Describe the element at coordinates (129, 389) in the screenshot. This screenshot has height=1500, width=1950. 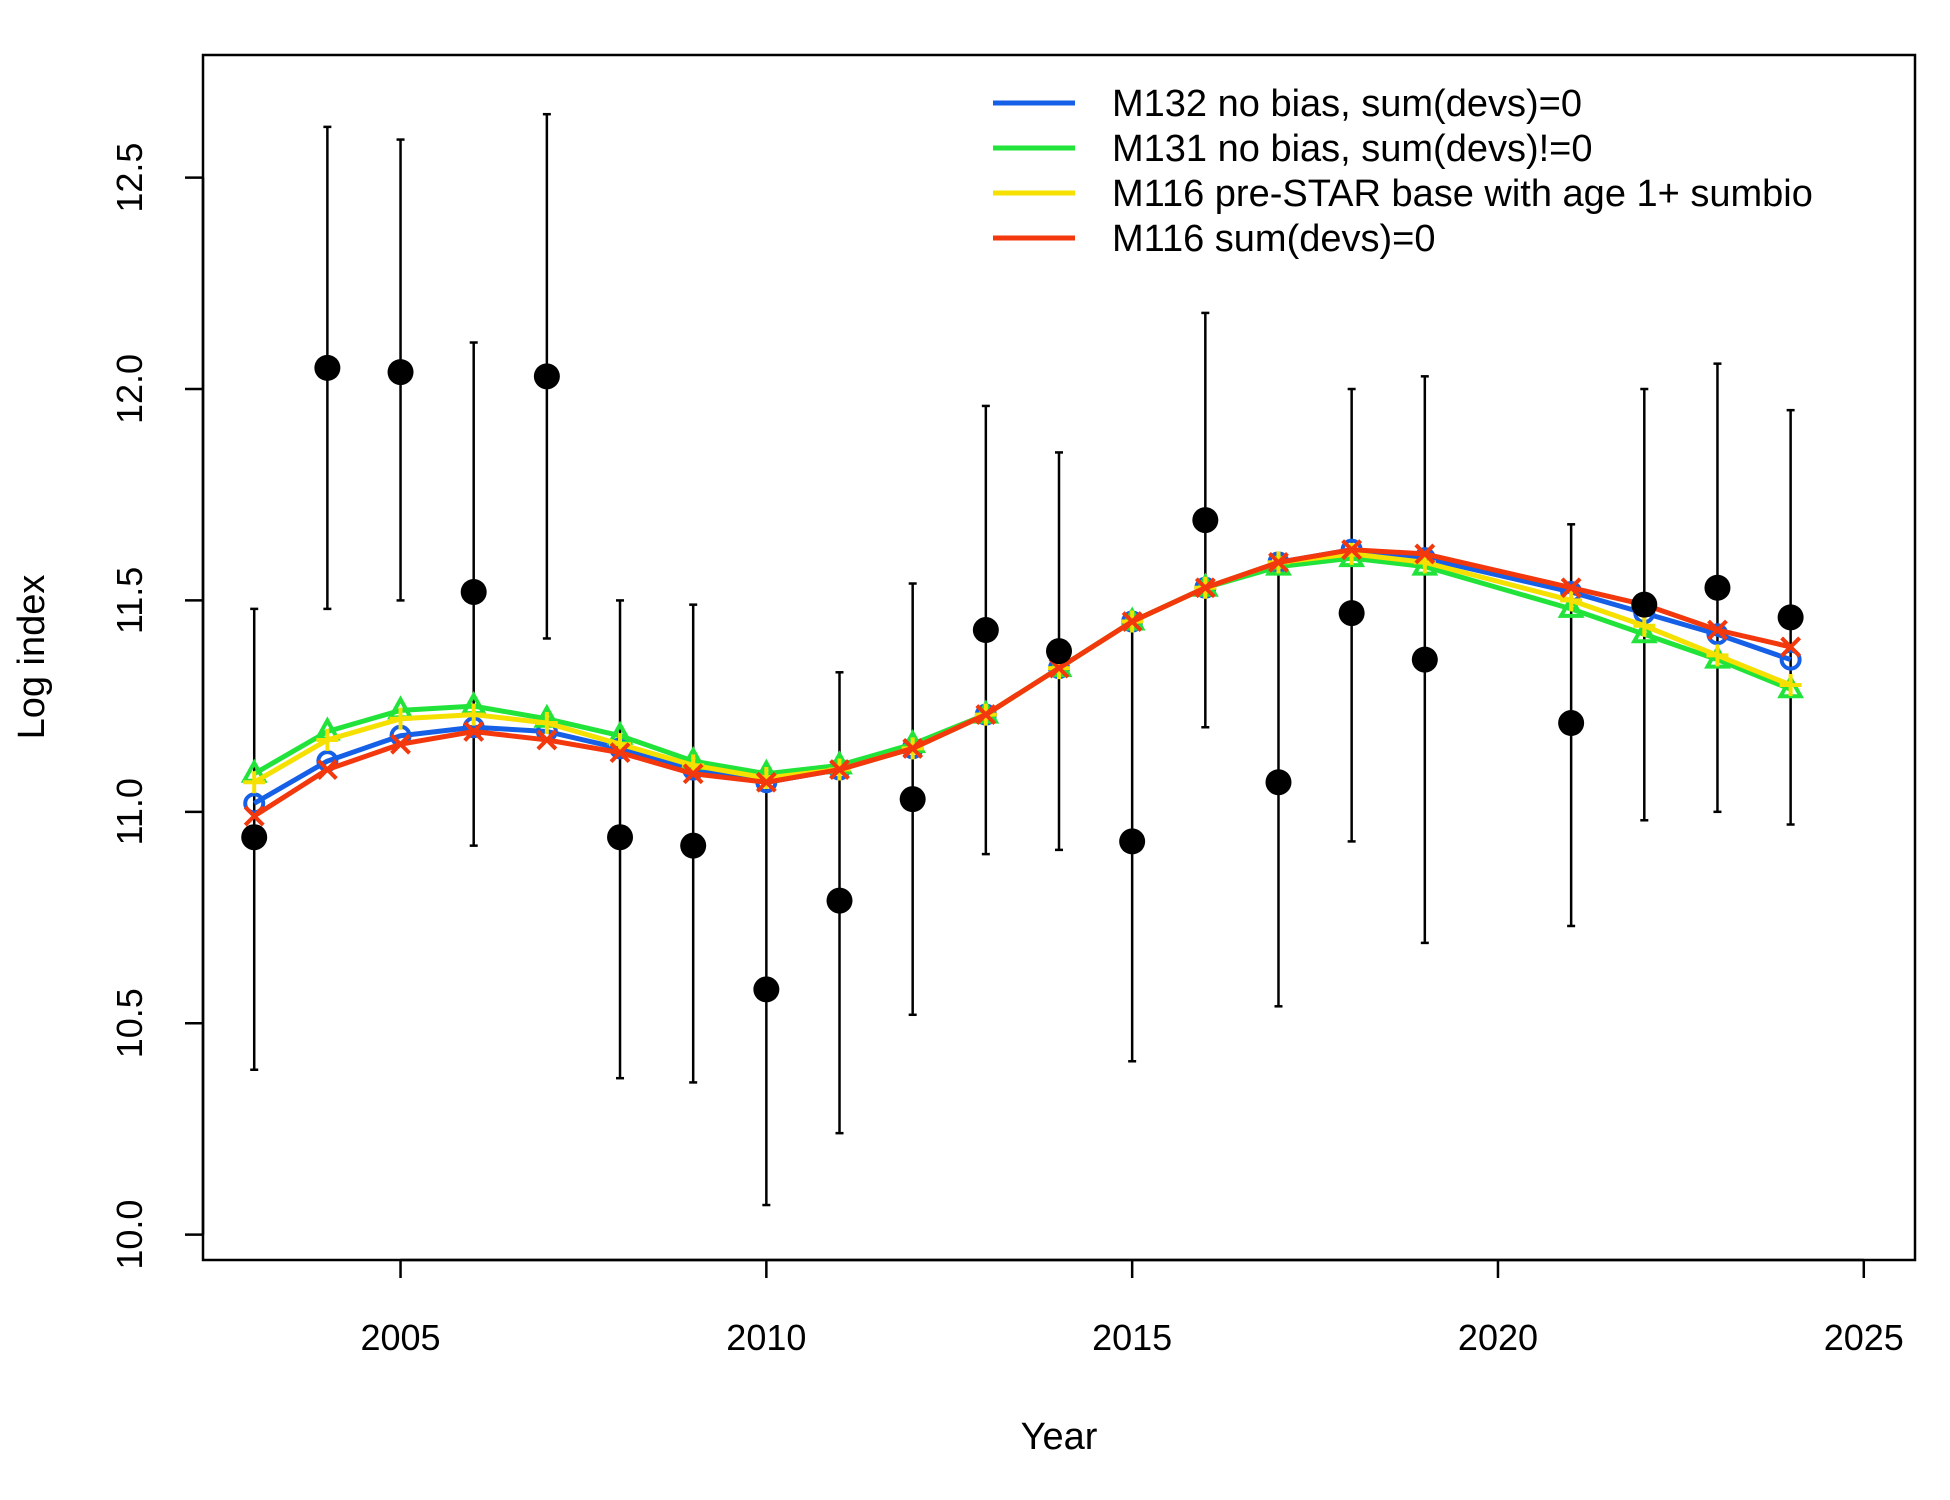
I see `y-tick-label: 12.0` at that location.